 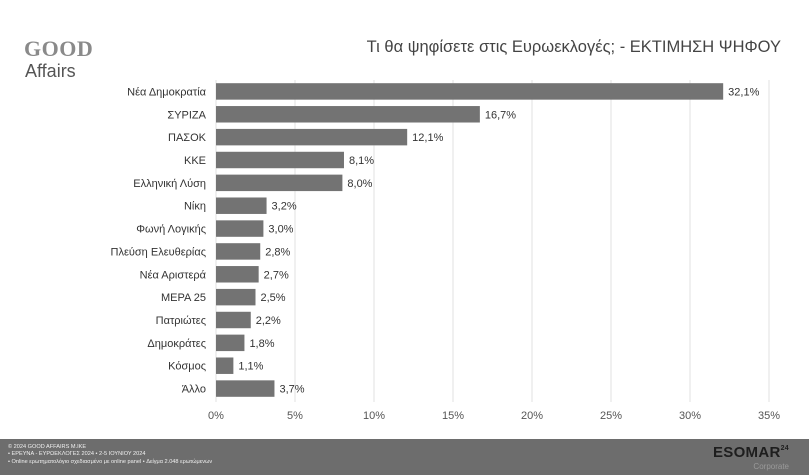 I want to click on x-tick-label: 30%, so click(x=690, y=416).